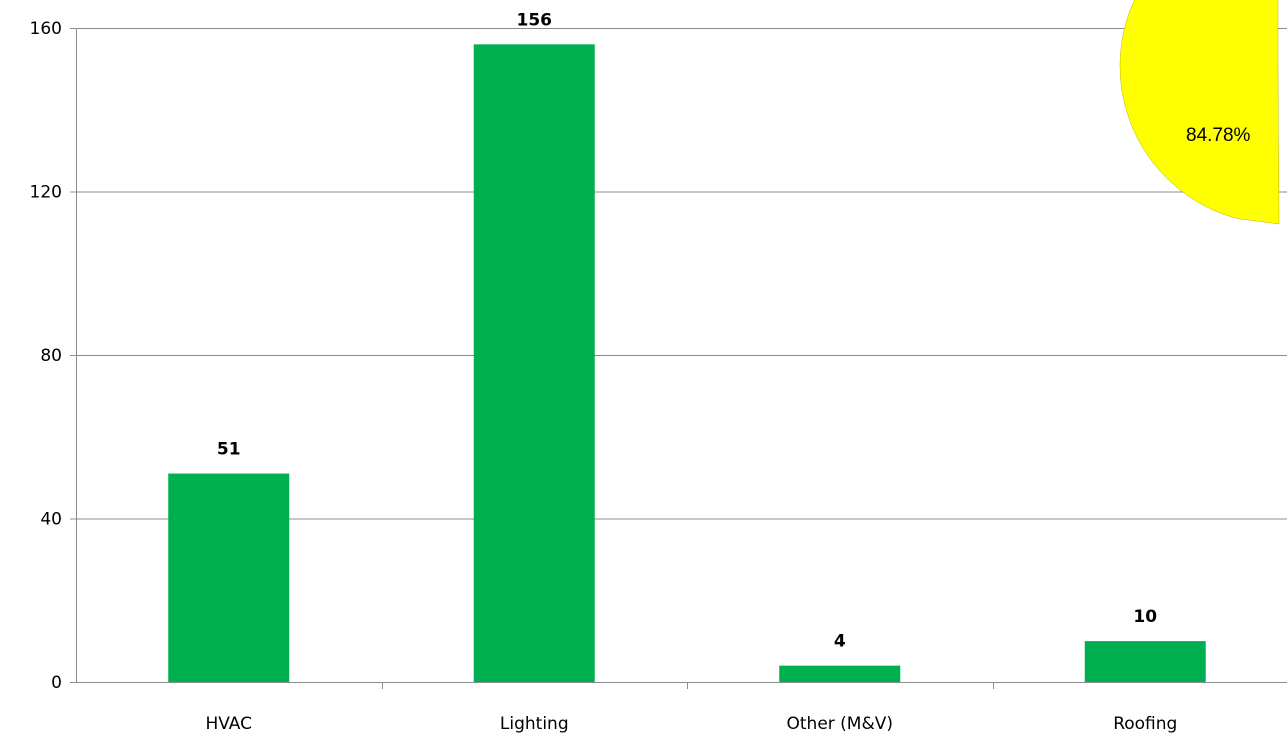 This screenshot has width=1287, height=738. I want to click on pie-slice, so click(1199, 112).